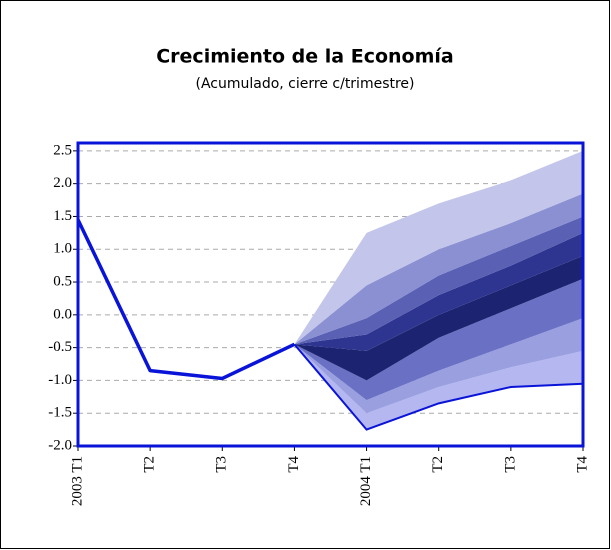  Describe the element at coordinates (77, 481) in the screenshot. I see `x-tick-label: 2003 T1` at that location.